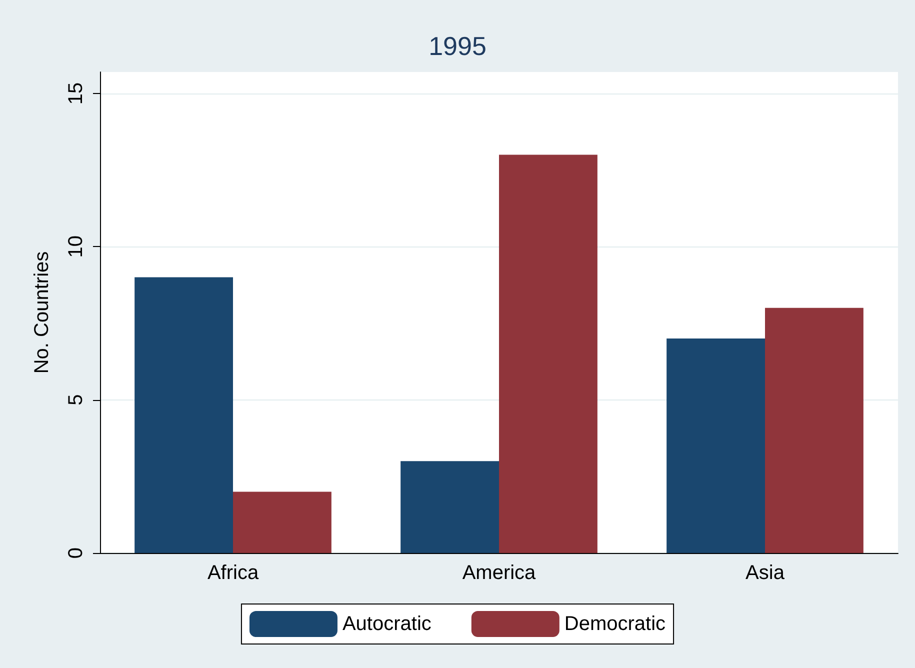 The width and height of the screenshot is (915, 668). I want to click on chart-title: 1995, so click(457, 46).